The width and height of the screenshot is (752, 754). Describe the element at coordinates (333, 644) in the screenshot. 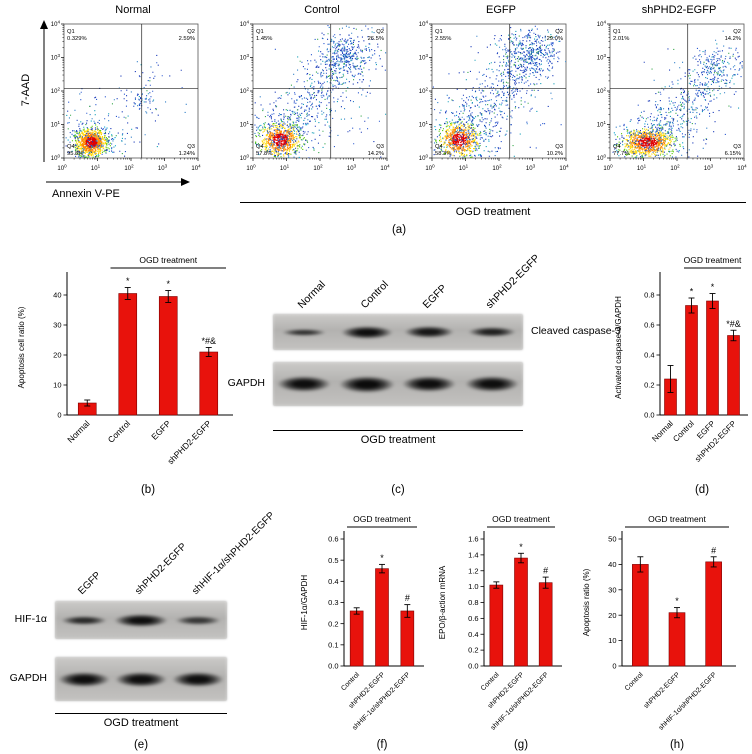

I see `axis-tick-label: 0.1` at that location.